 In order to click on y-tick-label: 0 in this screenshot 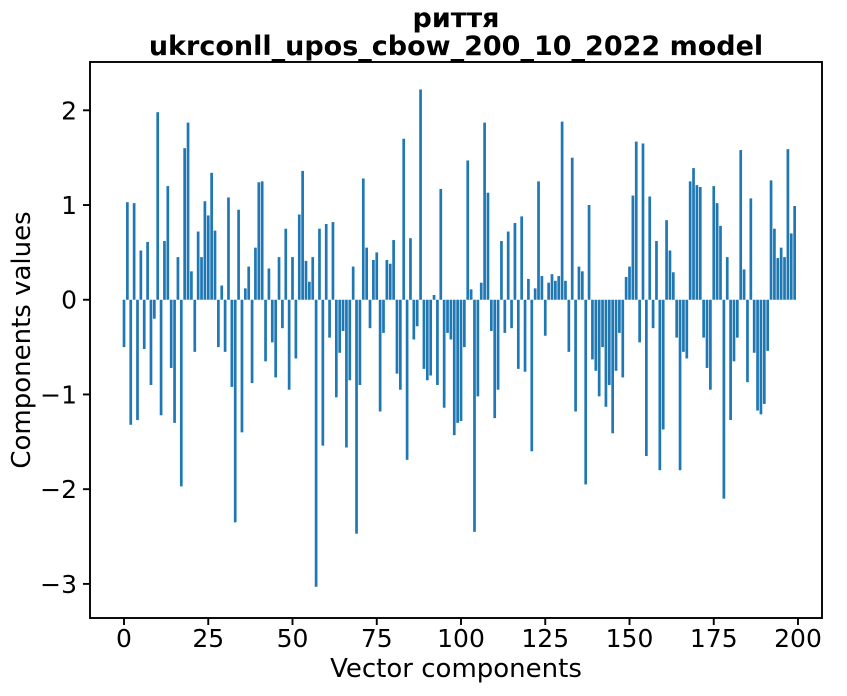, I will do `click(69, 300)`.